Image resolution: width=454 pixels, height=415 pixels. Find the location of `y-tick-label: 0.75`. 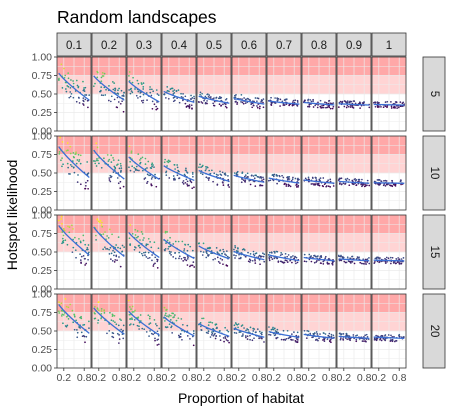

y-tick-label: 0.75 is located at coordinates (42, 234).